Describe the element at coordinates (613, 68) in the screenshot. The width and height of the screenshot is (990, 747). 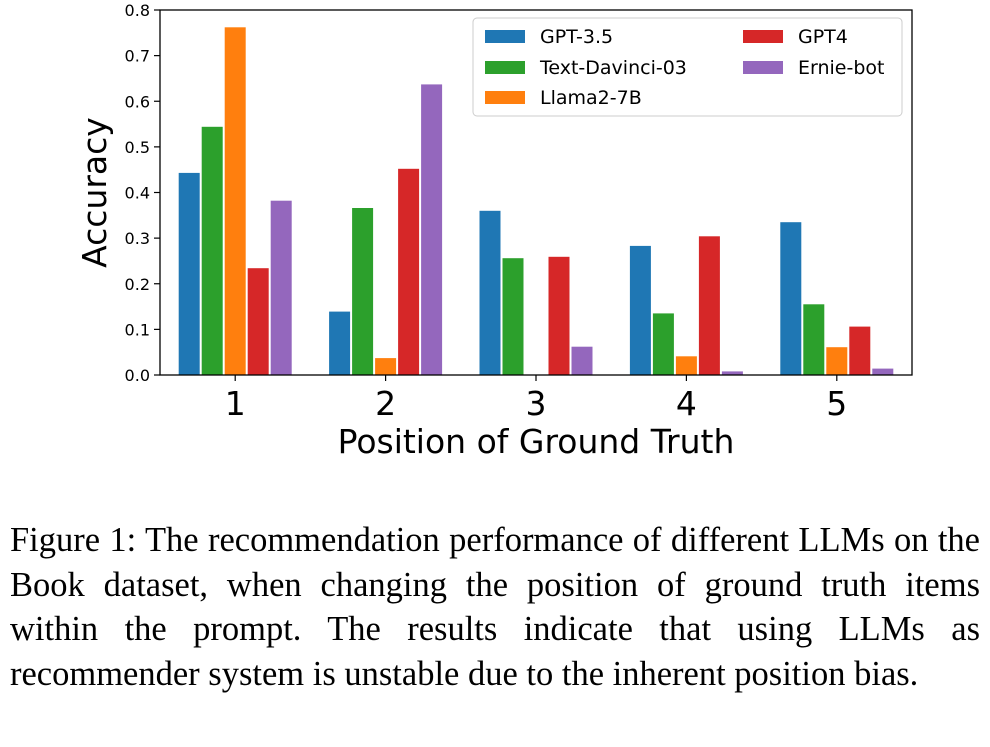
I see `legend-label: Text-Davinci-03` at that location.